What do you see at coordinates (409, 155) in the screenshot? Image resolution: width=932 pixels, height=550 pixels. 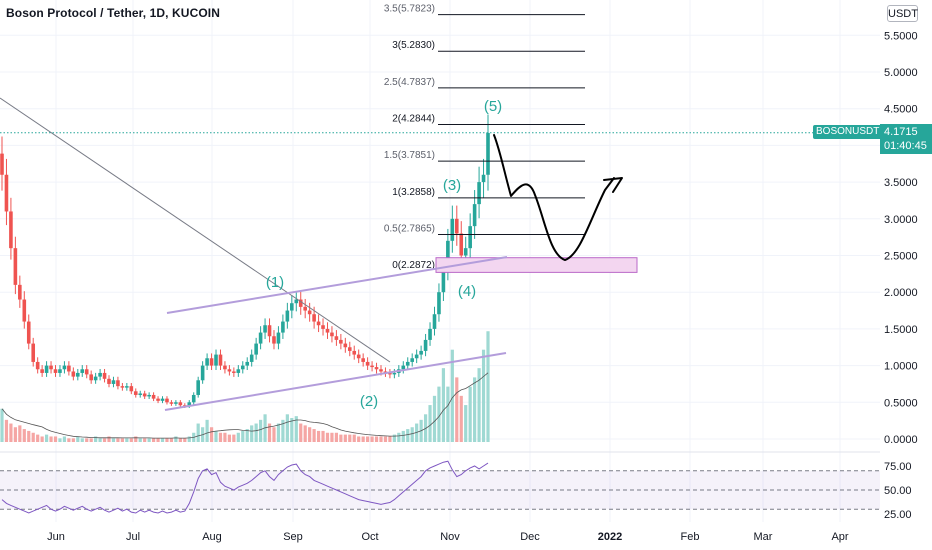 I see `fib-level-label: 1.5(3.7851)` at bounding box center [409, 155].